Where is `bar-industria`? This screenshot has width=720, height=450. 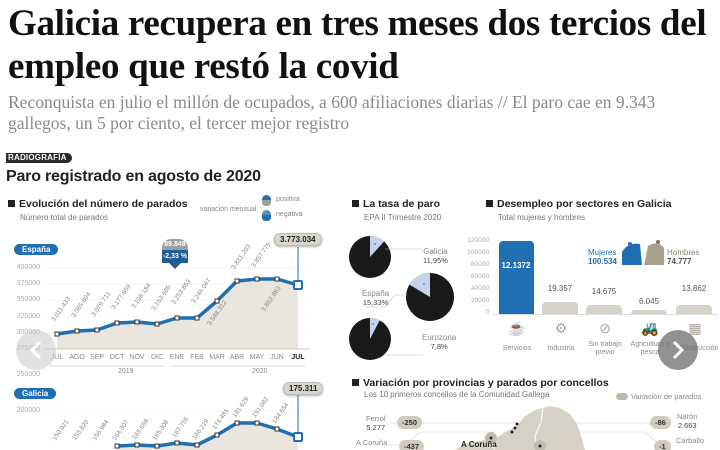
bar-industria is located at coordinates (560, 308).